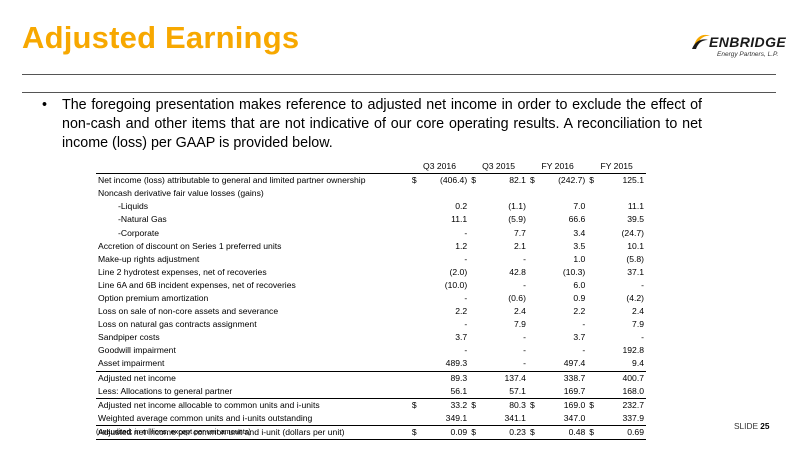 The image size is (800, 450). I want to click on page-title: Adjusted Earnings, so click(161, 37).